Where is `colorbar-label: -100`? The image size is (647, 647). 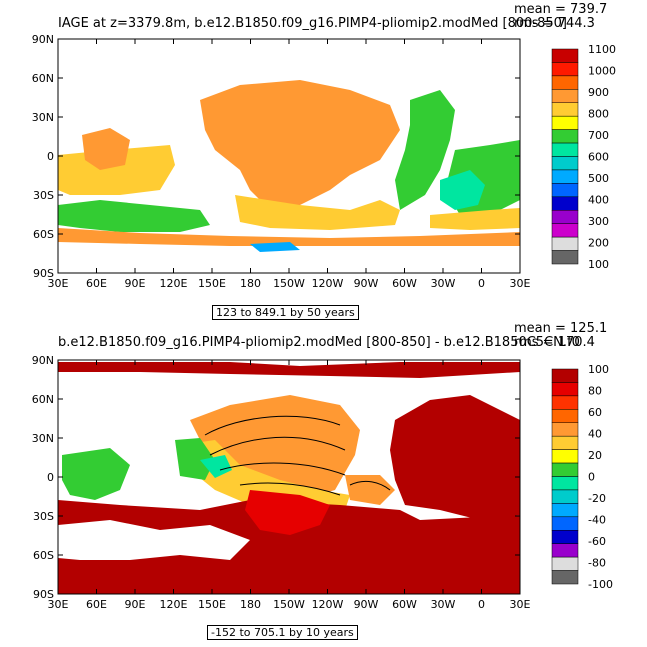
colorbar-label: -100 is located at coordinates (600, 584).